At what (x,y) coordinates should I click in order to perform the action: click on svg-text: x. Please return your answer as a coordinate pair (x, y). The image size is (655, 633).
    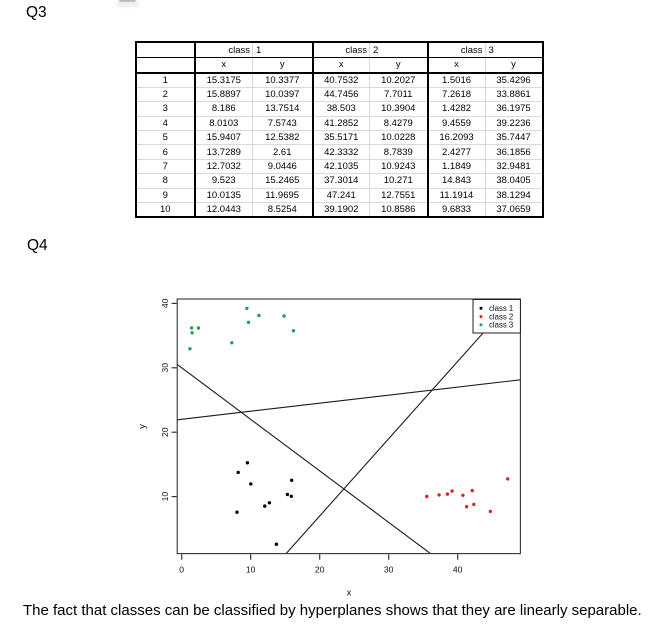
    Looking at the image, I should click on (349, 593).